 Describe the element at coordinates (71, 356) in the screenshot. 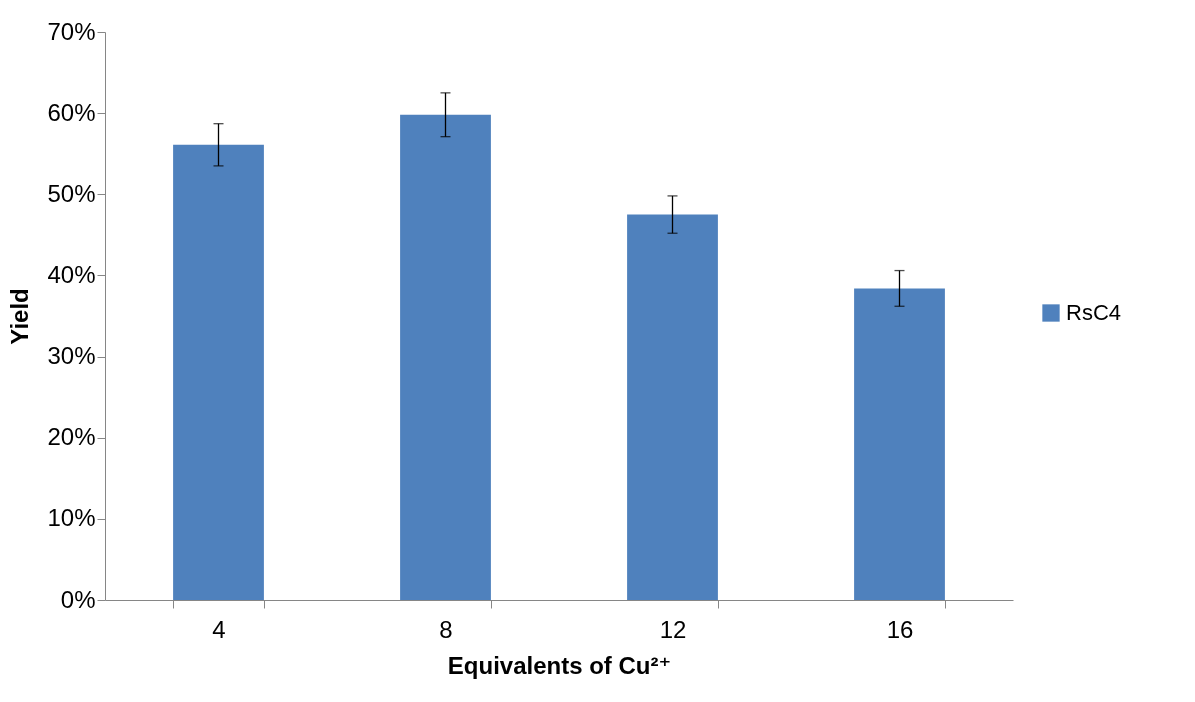

I see `y-tick-label: 30%` at that location.